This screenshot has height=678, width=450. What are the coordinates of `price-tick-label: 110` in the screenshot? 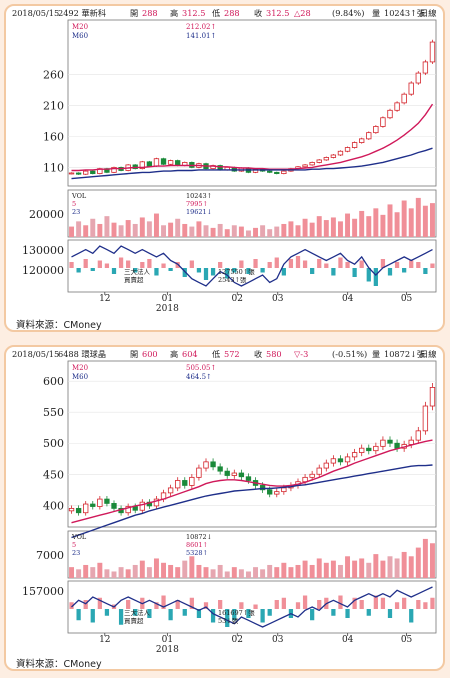 It's located at (53, 167).